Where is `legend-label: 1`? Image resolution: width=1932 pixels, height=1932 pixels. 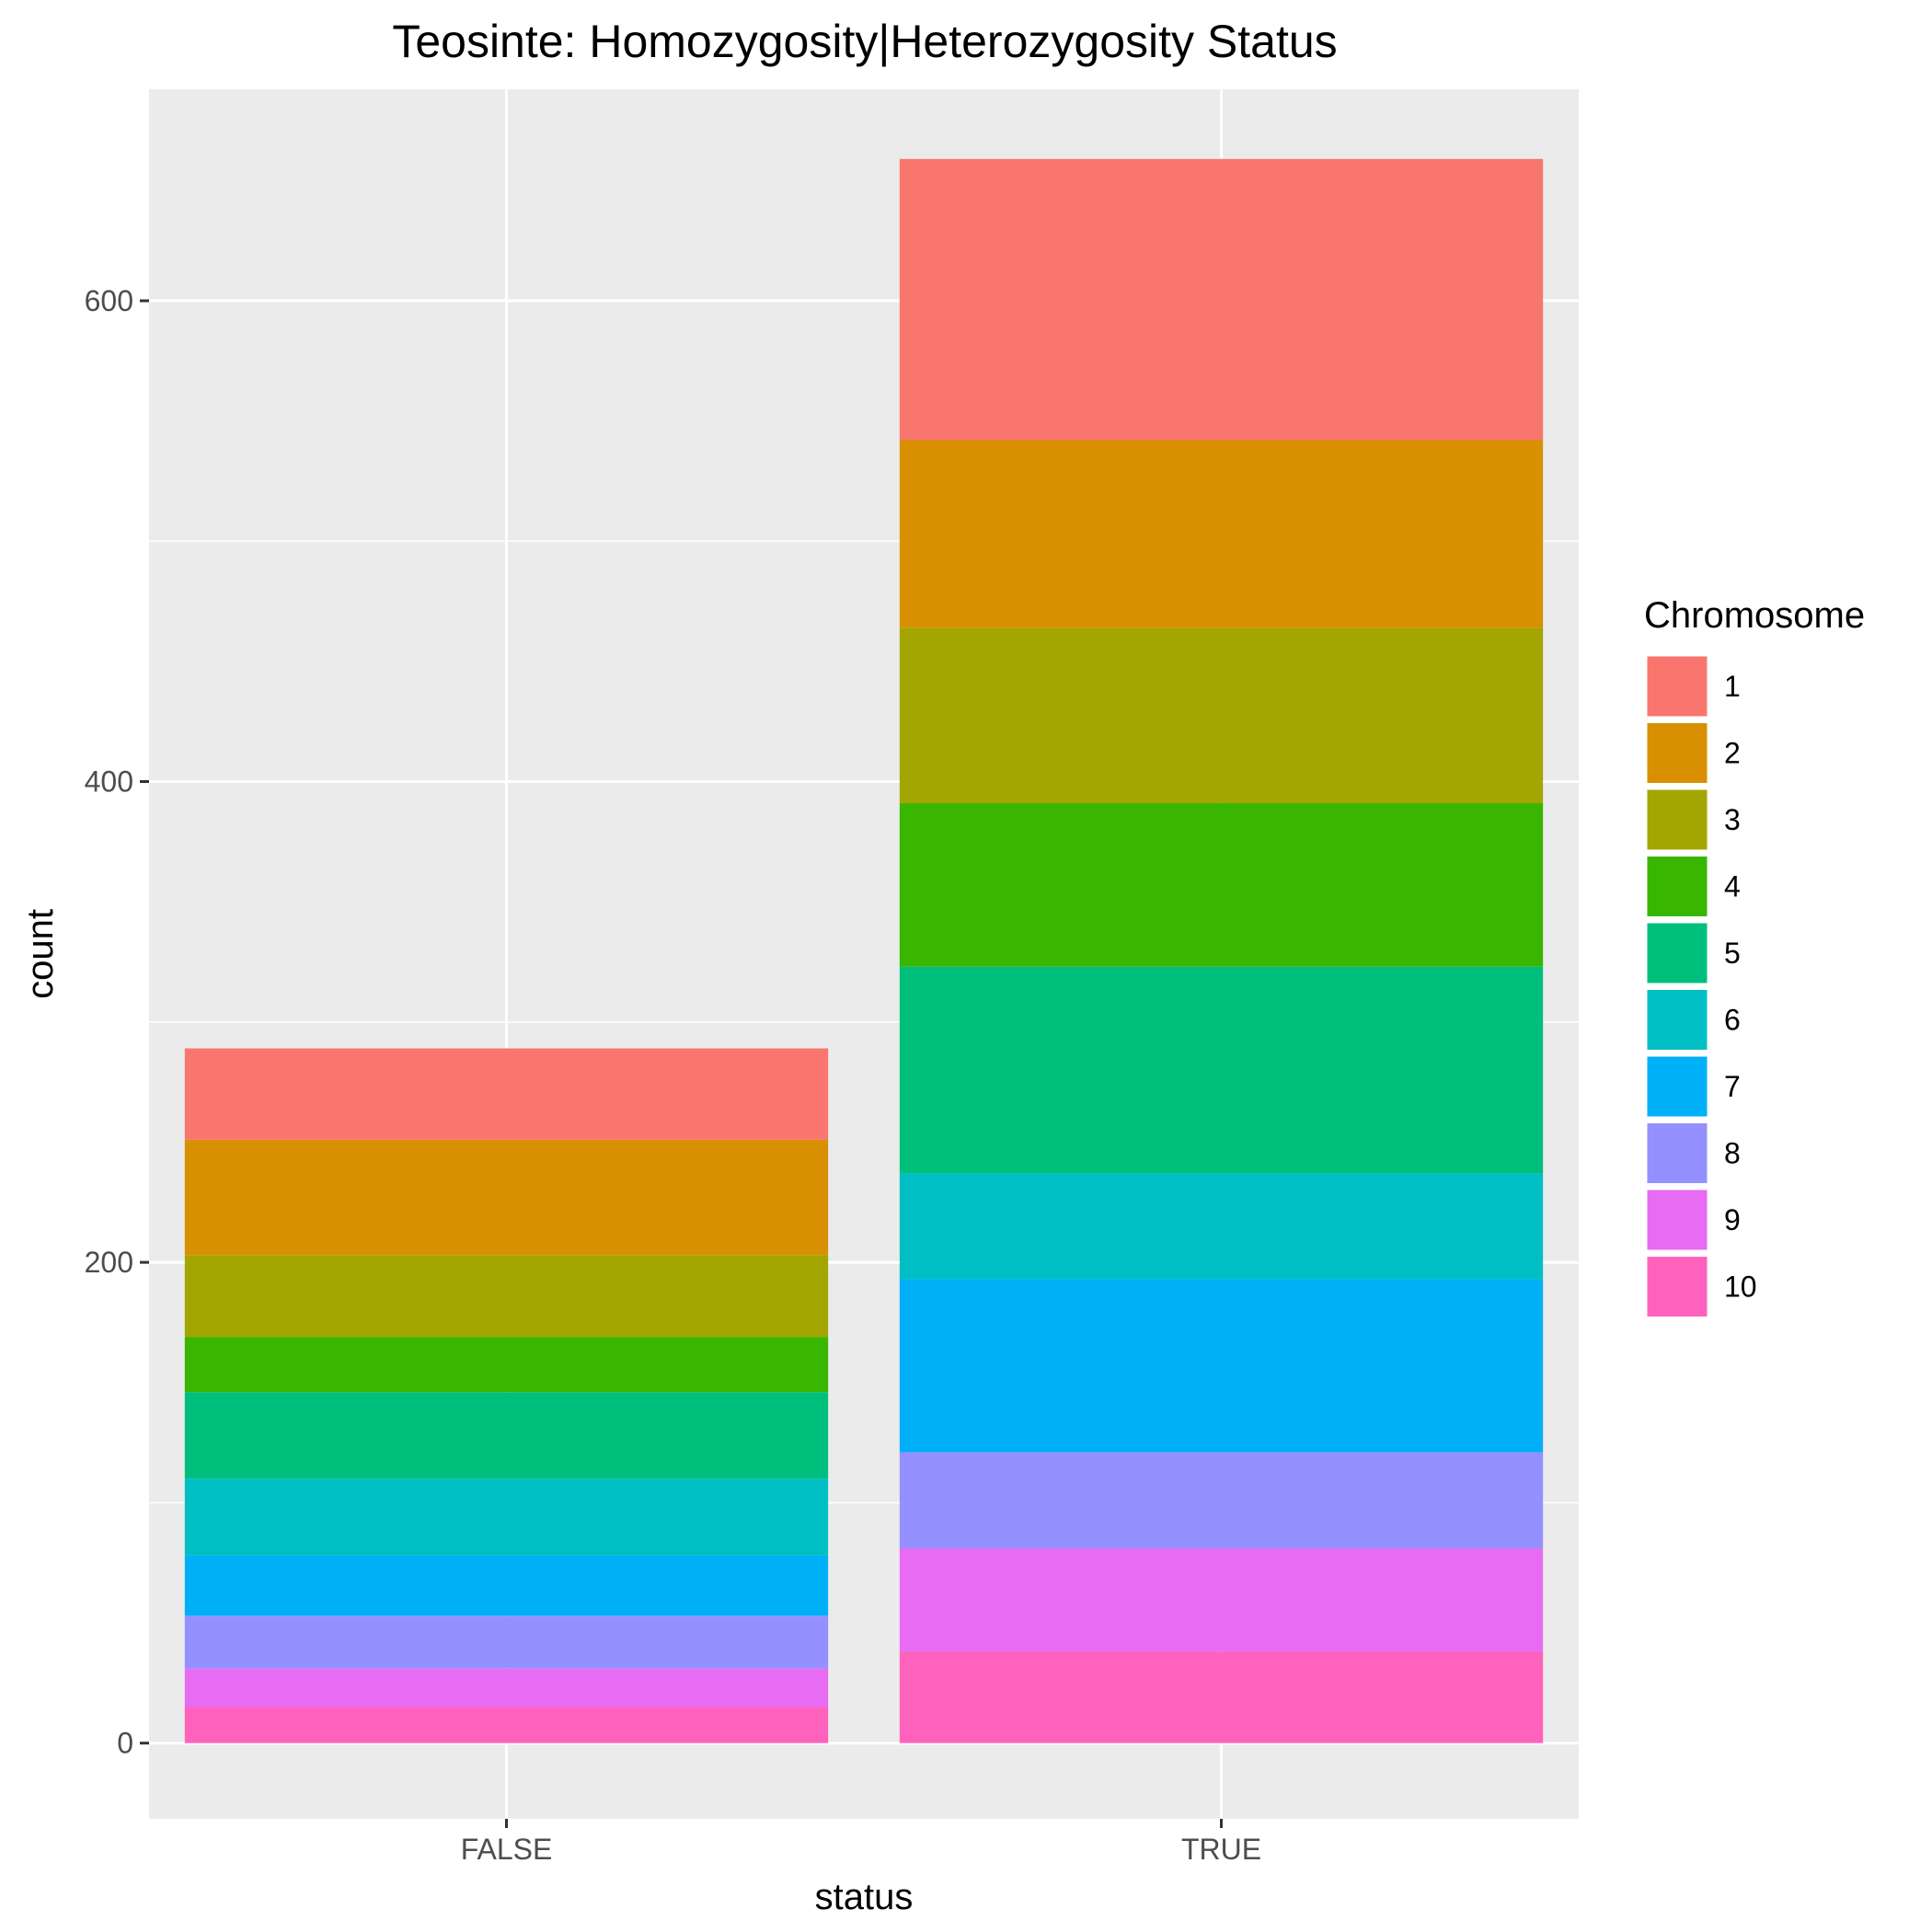
legend-label: 1 is located at coordinates (1732, 686).